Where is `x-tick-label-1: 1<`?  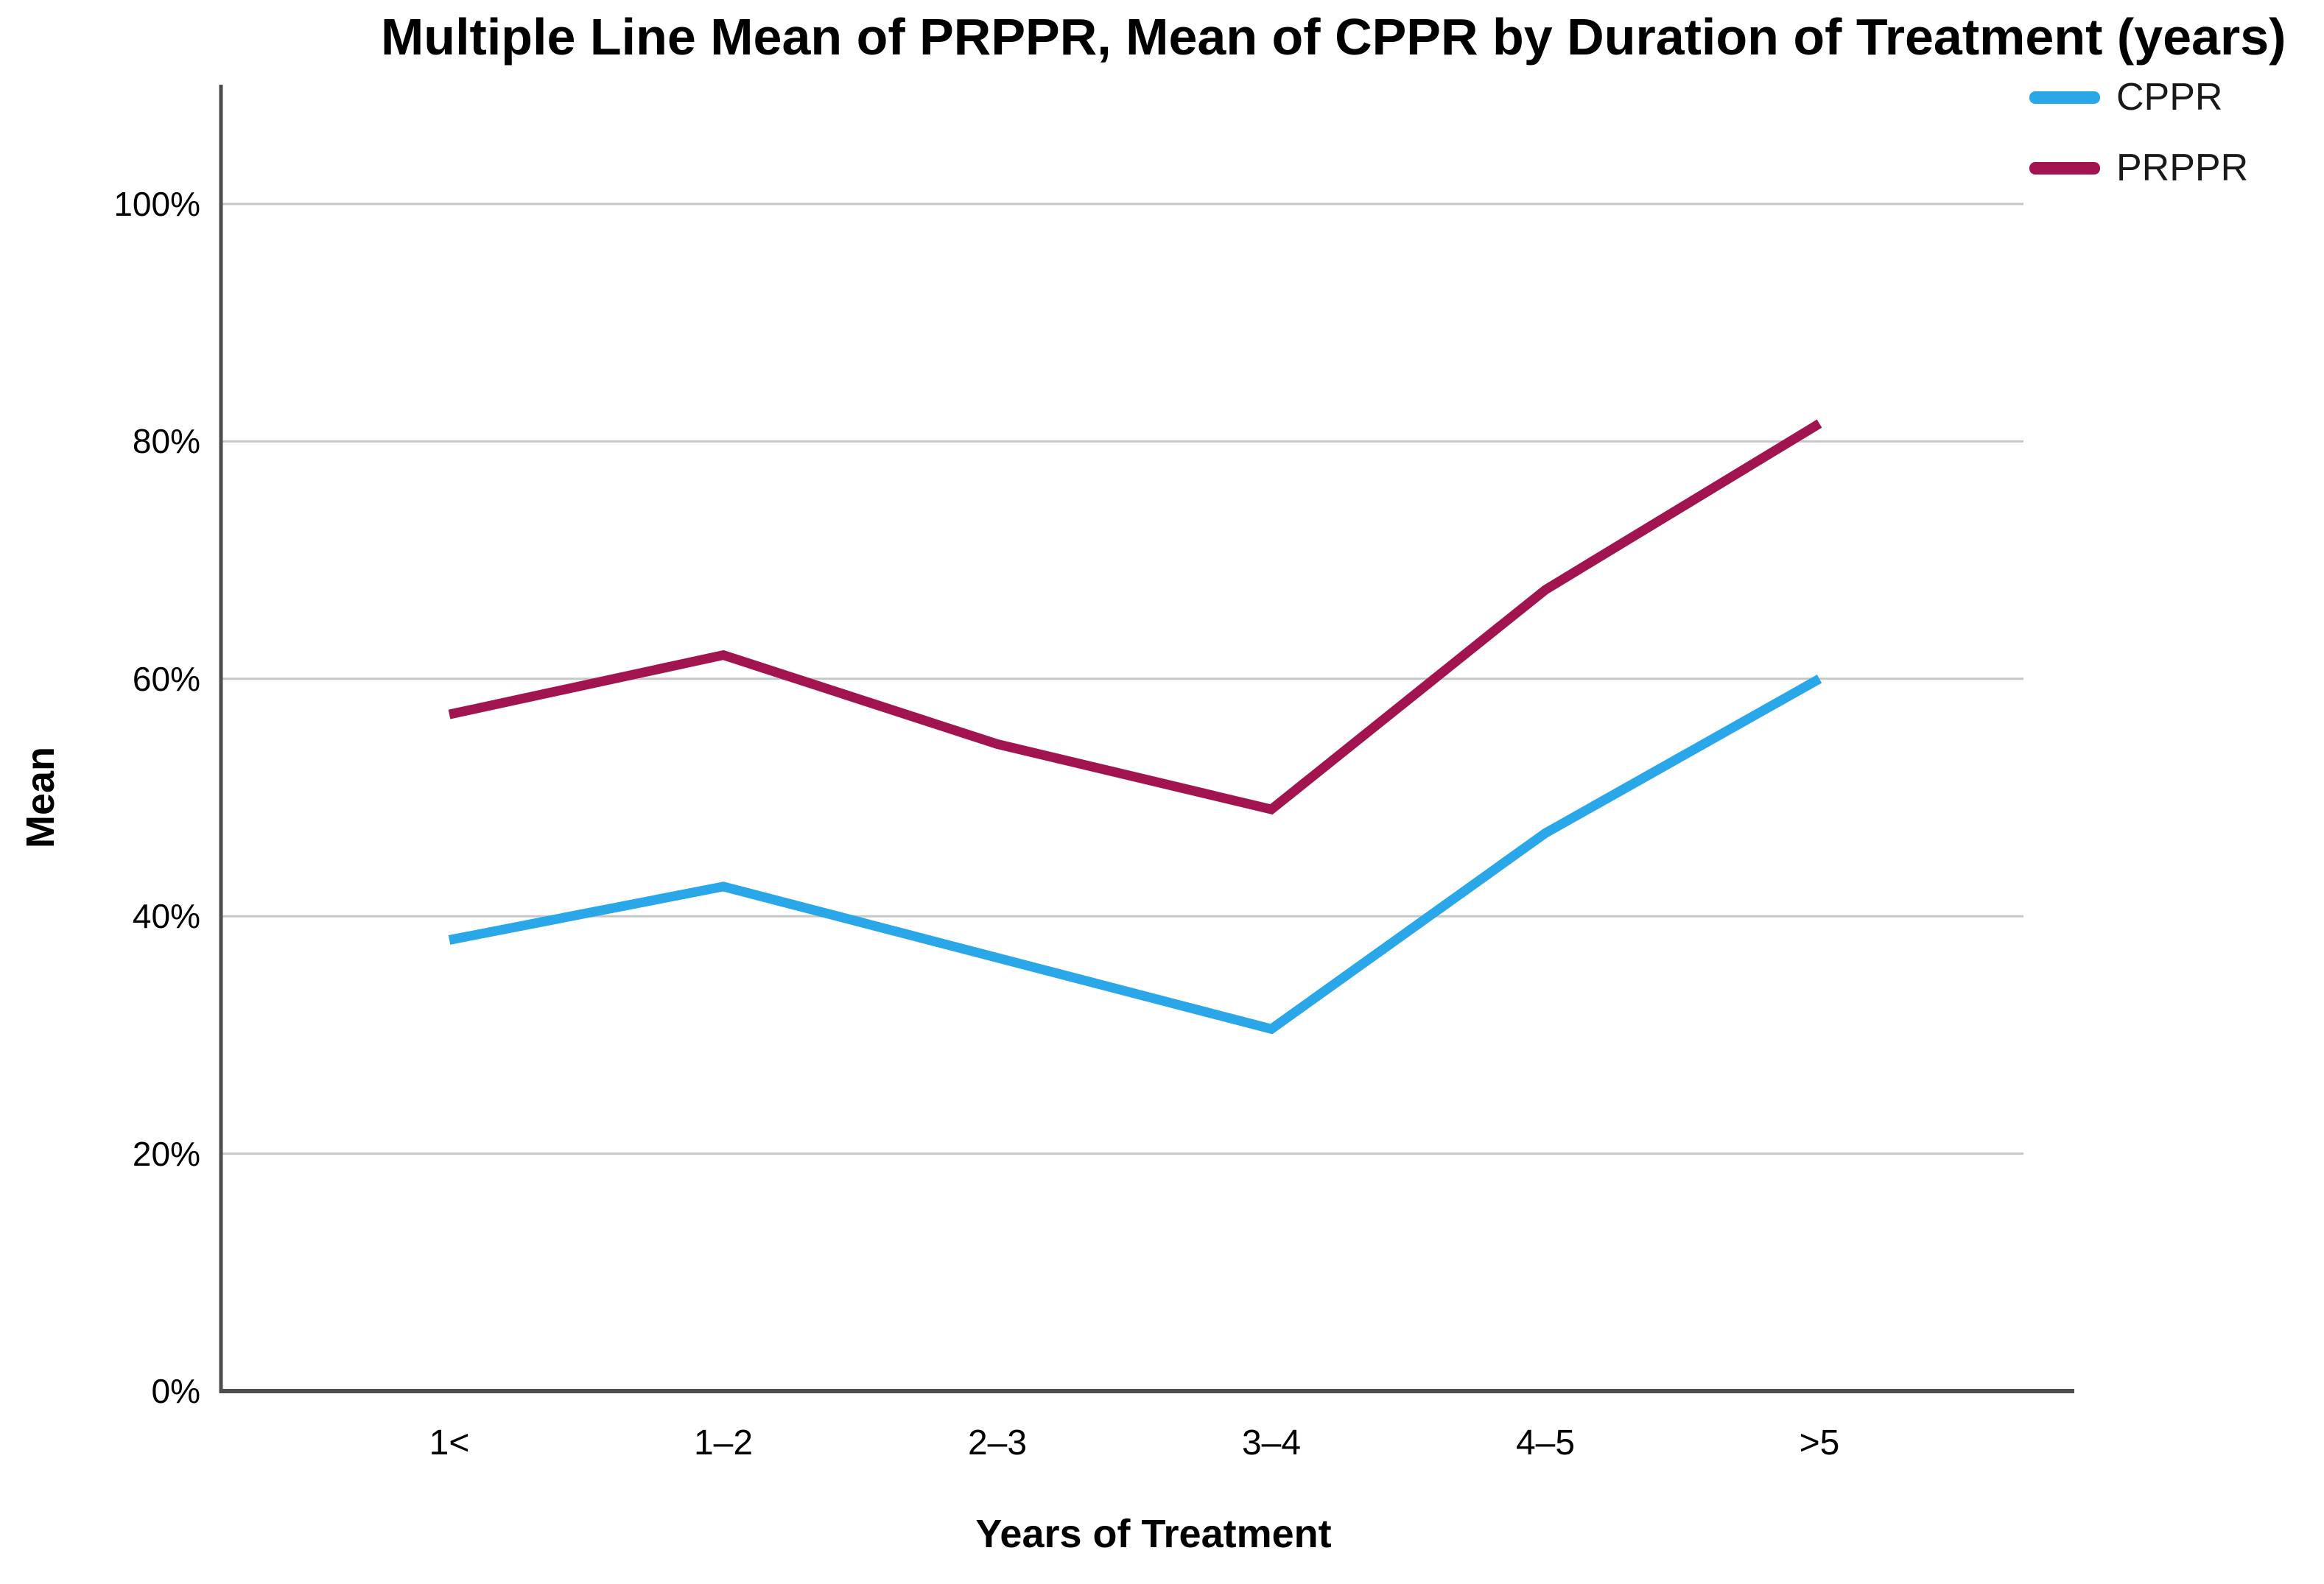
x-tick-label-1: 1< is located at coordinates (449, 1442).